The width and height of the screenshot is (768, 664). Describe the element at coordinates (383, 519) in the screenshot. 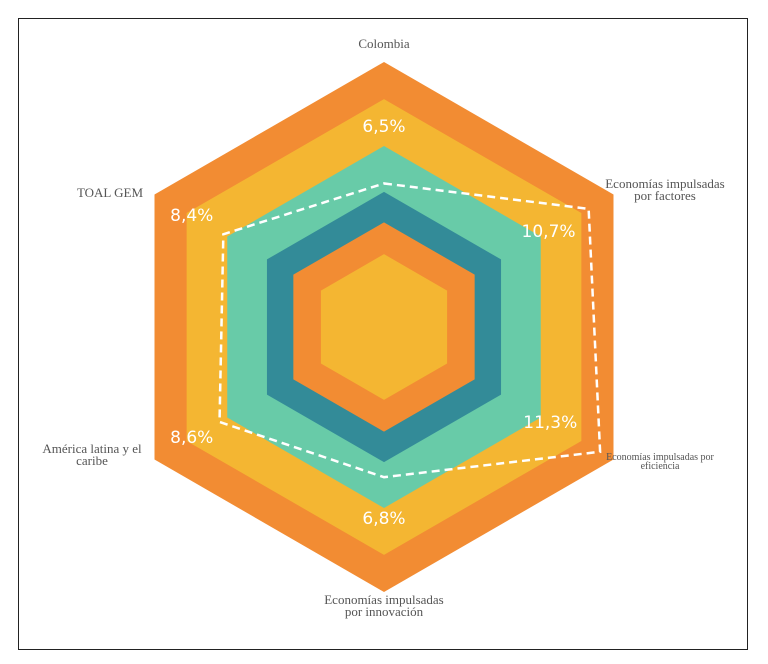

I see `value-label: 6,8%` at that location.